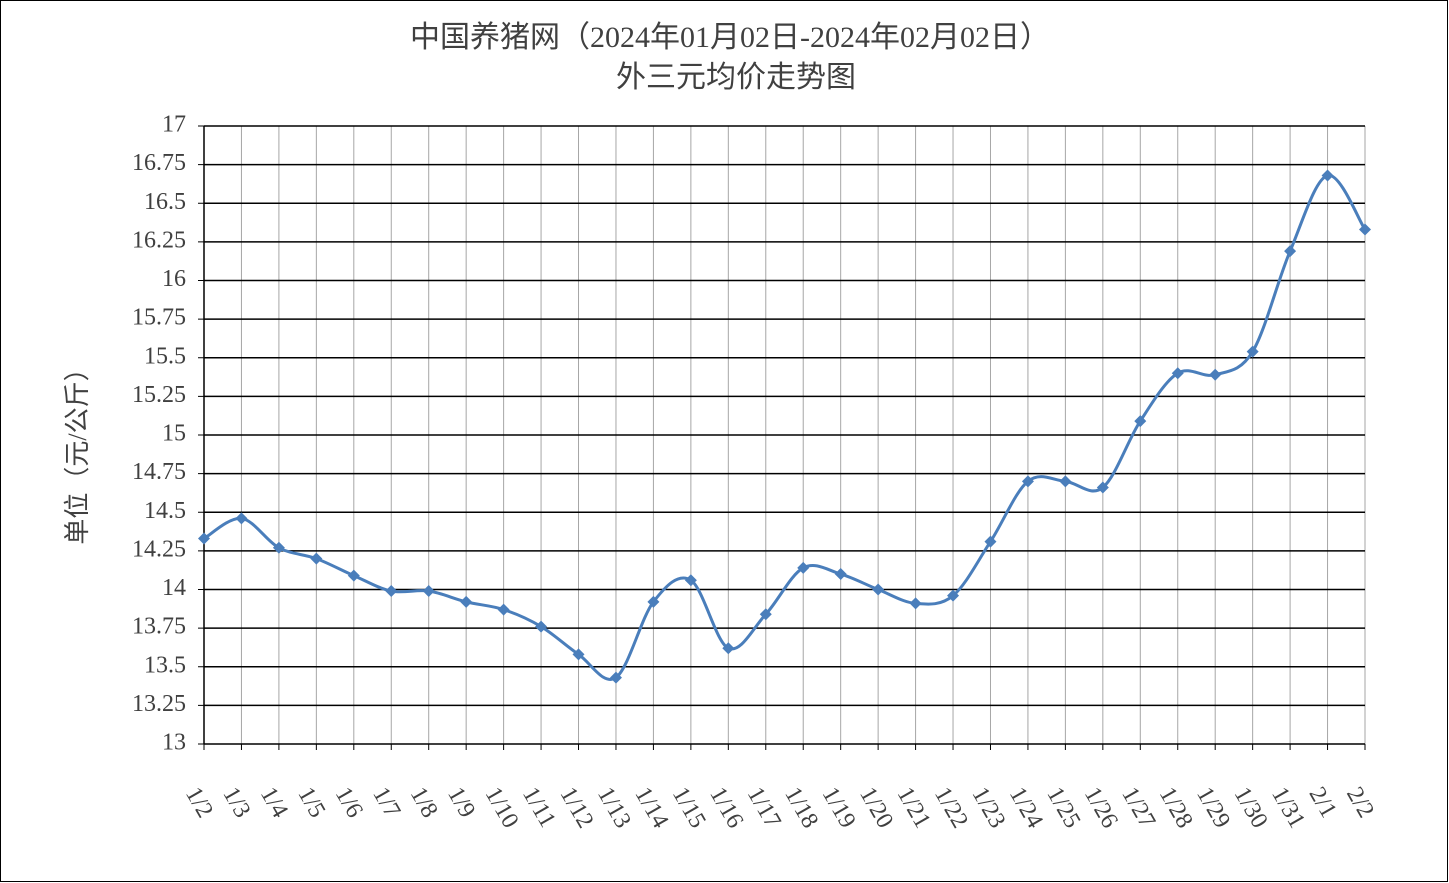 This screenshot has height=883, width=1449. I want to click on y-tick-label: 13.75, so click(159, 627).